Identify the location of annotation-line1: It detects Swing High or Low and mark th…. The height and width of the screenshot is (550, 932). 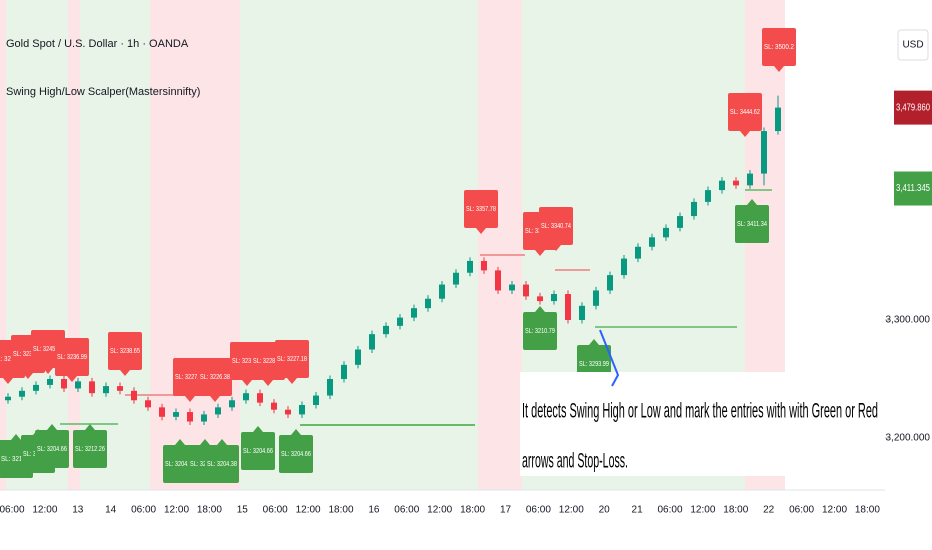
(700, 411).